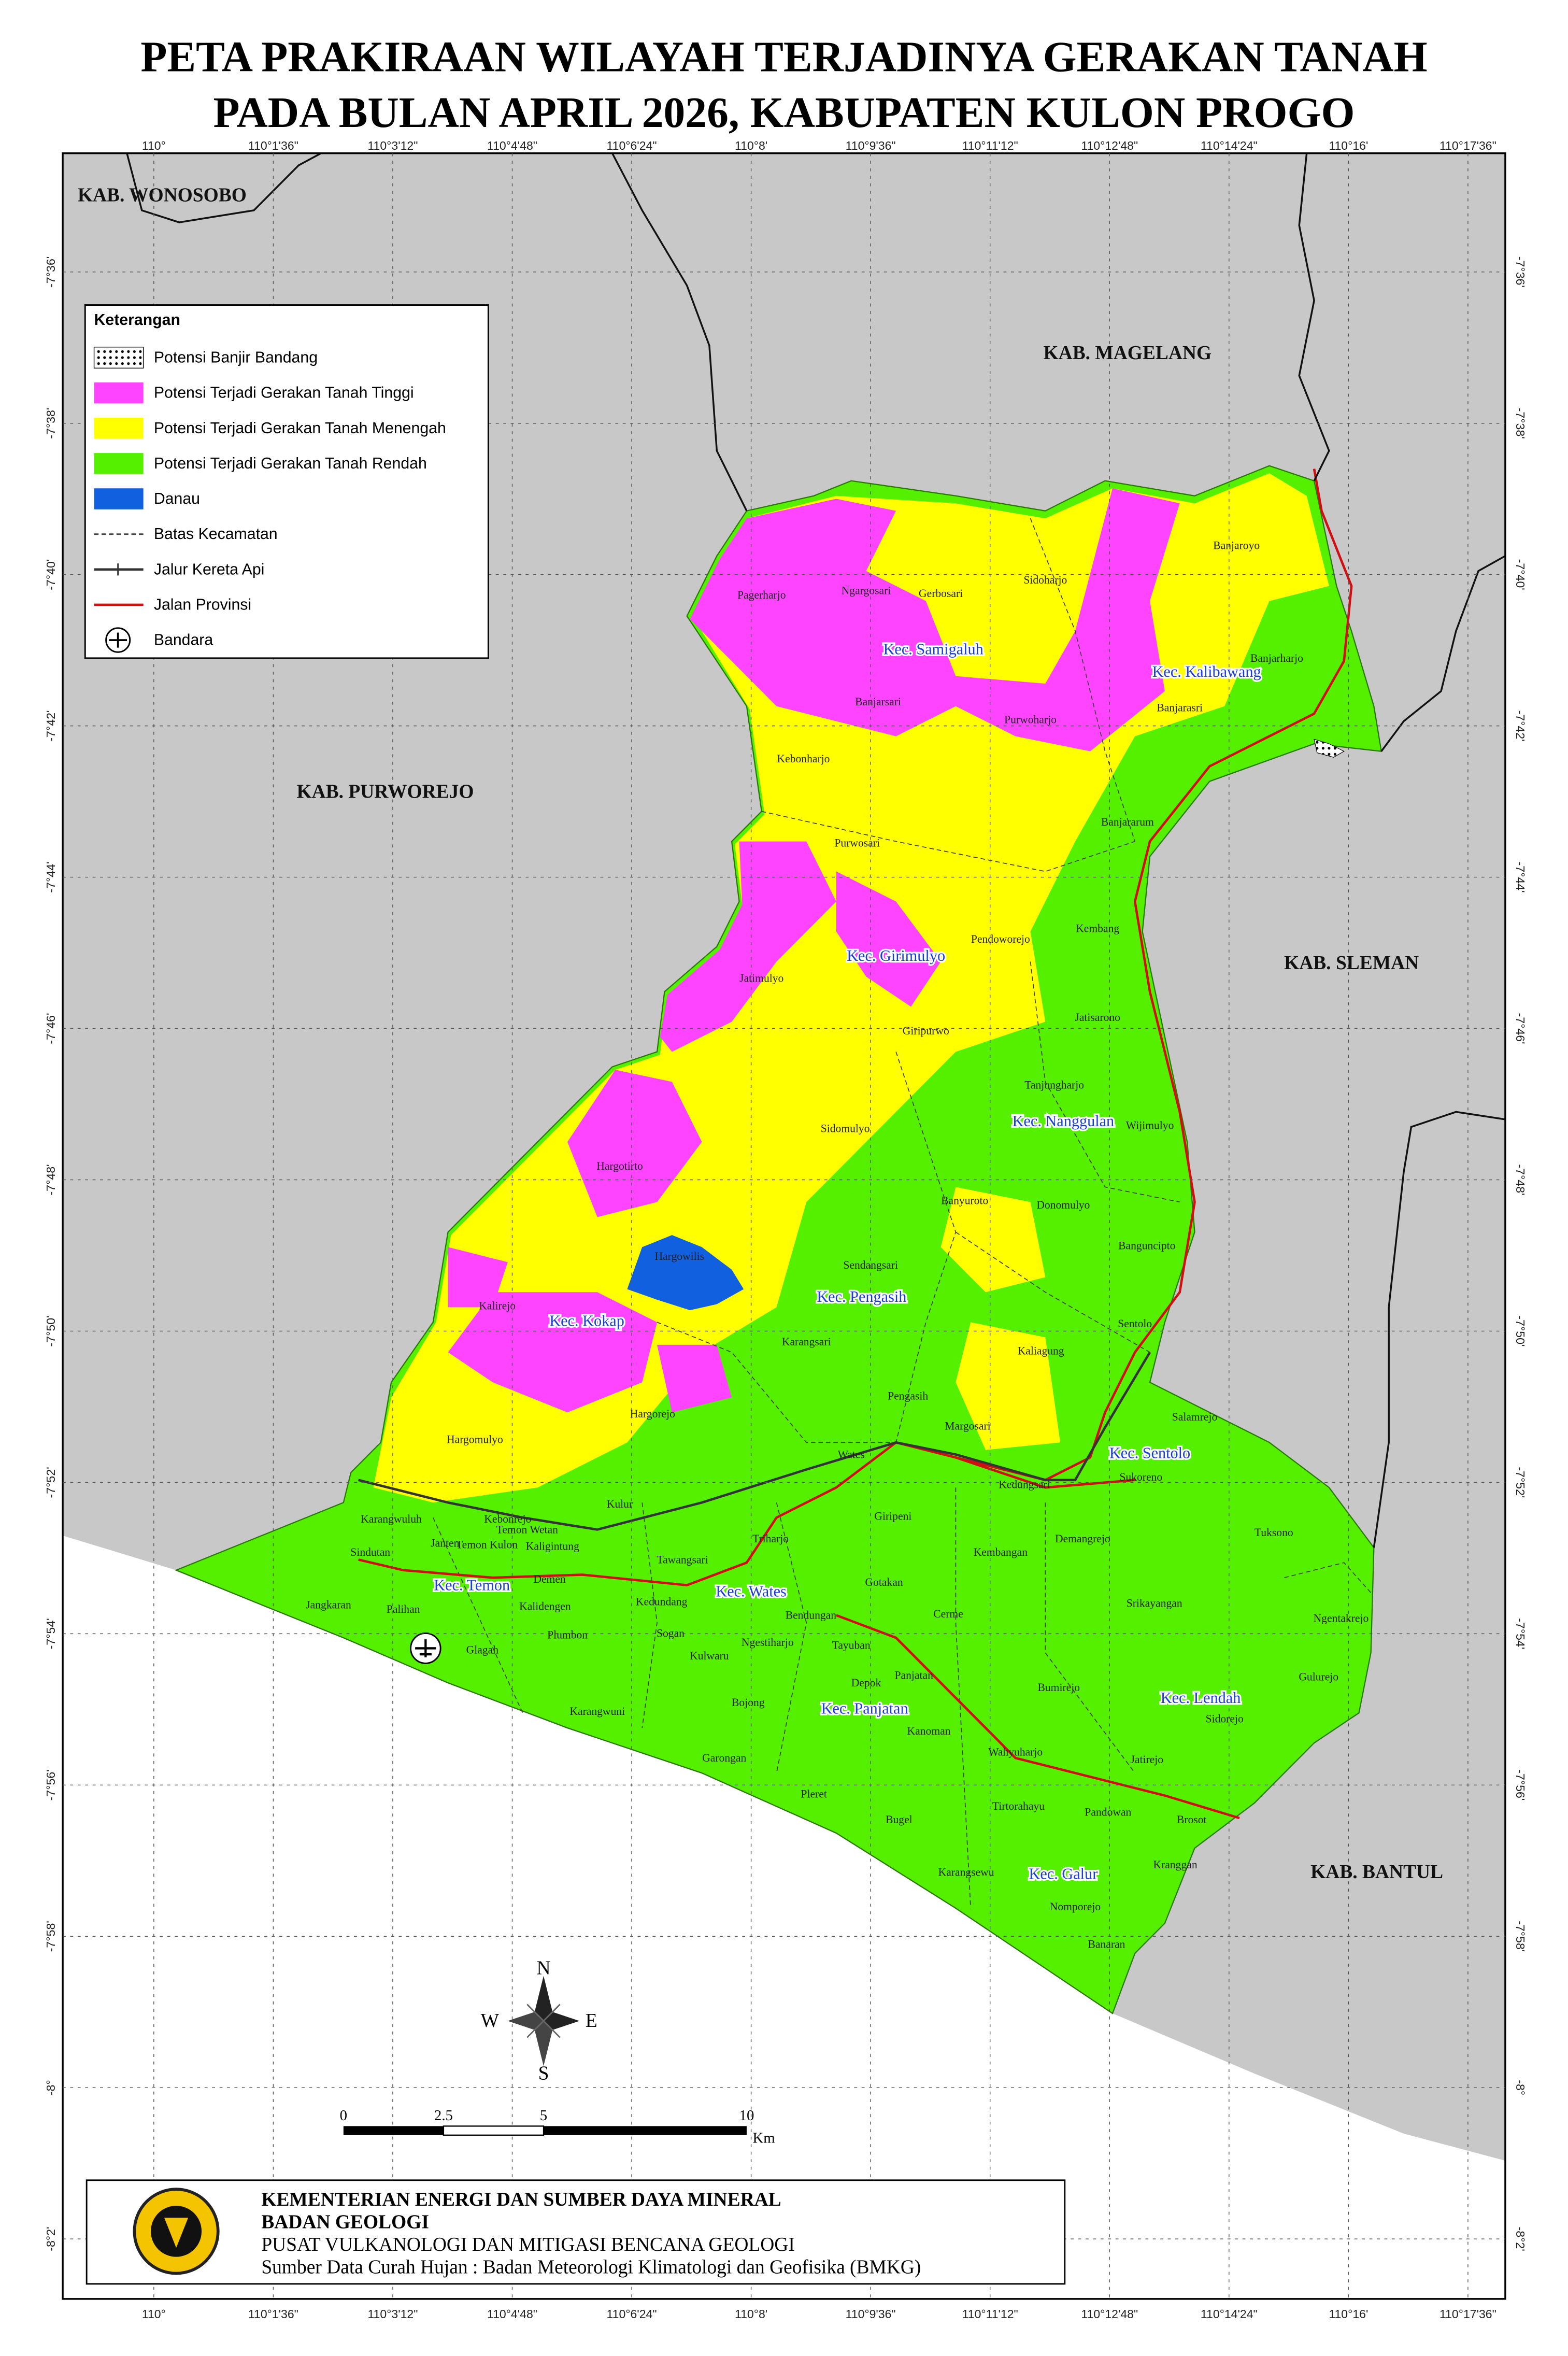 The width and height of the screenshot is (1568, 2356). What do you see at coordinates (768, 1642) in the screenshot?
I see `village-label: Ngestiharjo` at bounding box center [768, 1642].